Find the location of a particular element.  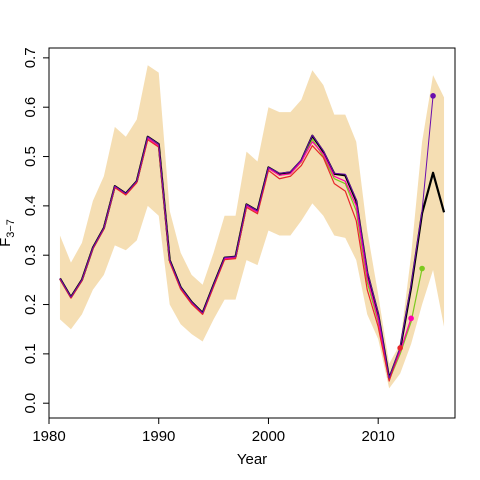

y-tick-label: 0.5 is located at coordinates (30, 156).